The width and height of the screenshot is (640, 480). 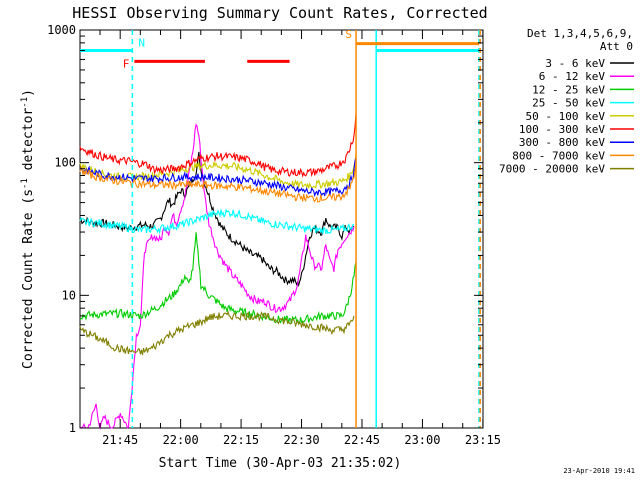 I want to click on legend-title-line1: Det 1,3,4,5,6,9,, so click(x=580, y=33).